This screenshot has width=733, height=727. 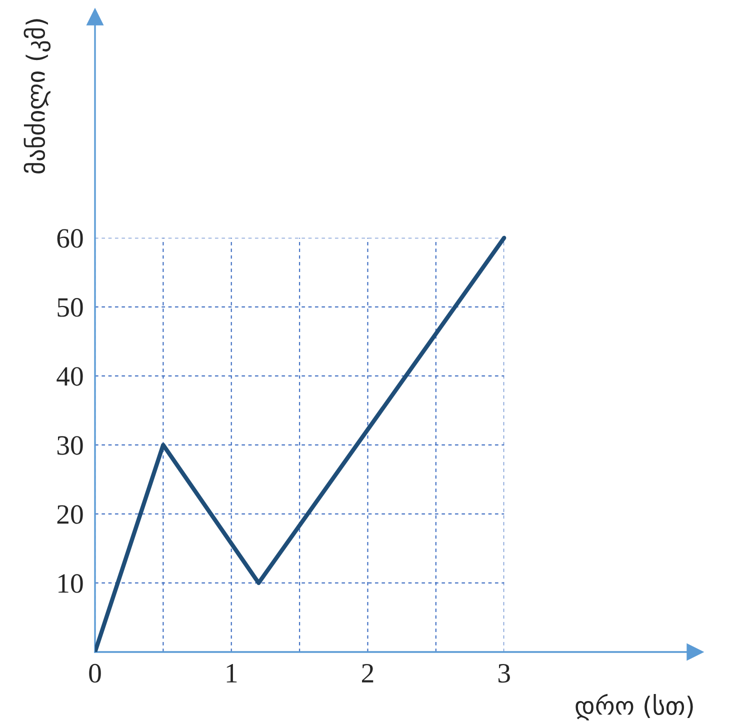 I want to click on y-tick-label: 30, so click(x=70, y=445).